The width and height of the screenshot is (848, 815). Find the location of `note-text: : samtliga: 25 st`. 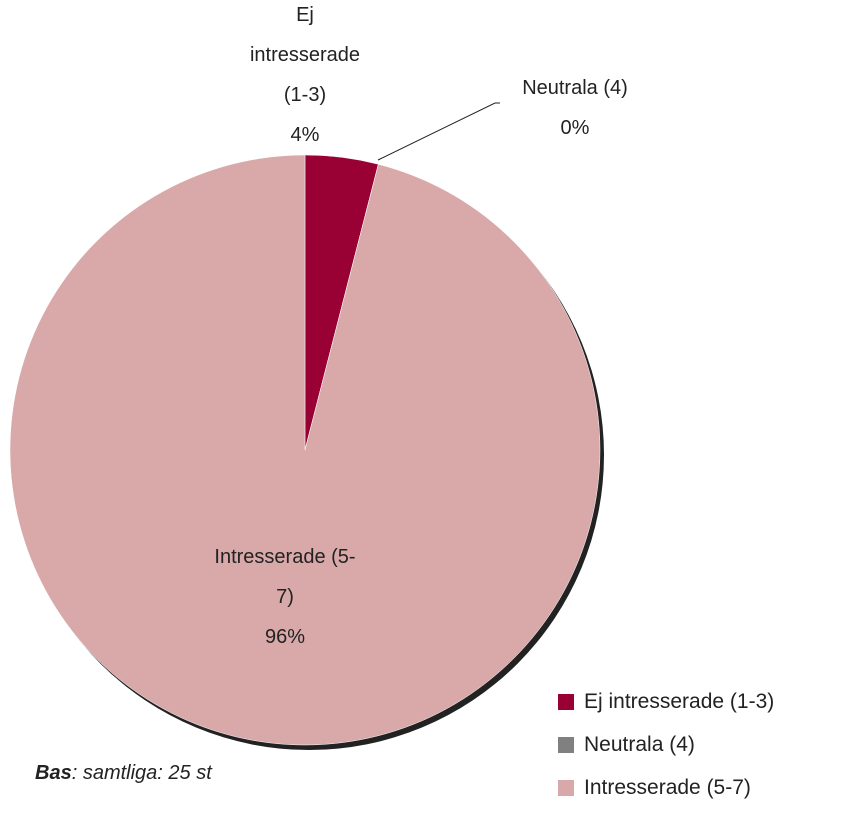

note-text: : samtliga: 25 st is located at coordinates (141, 773).